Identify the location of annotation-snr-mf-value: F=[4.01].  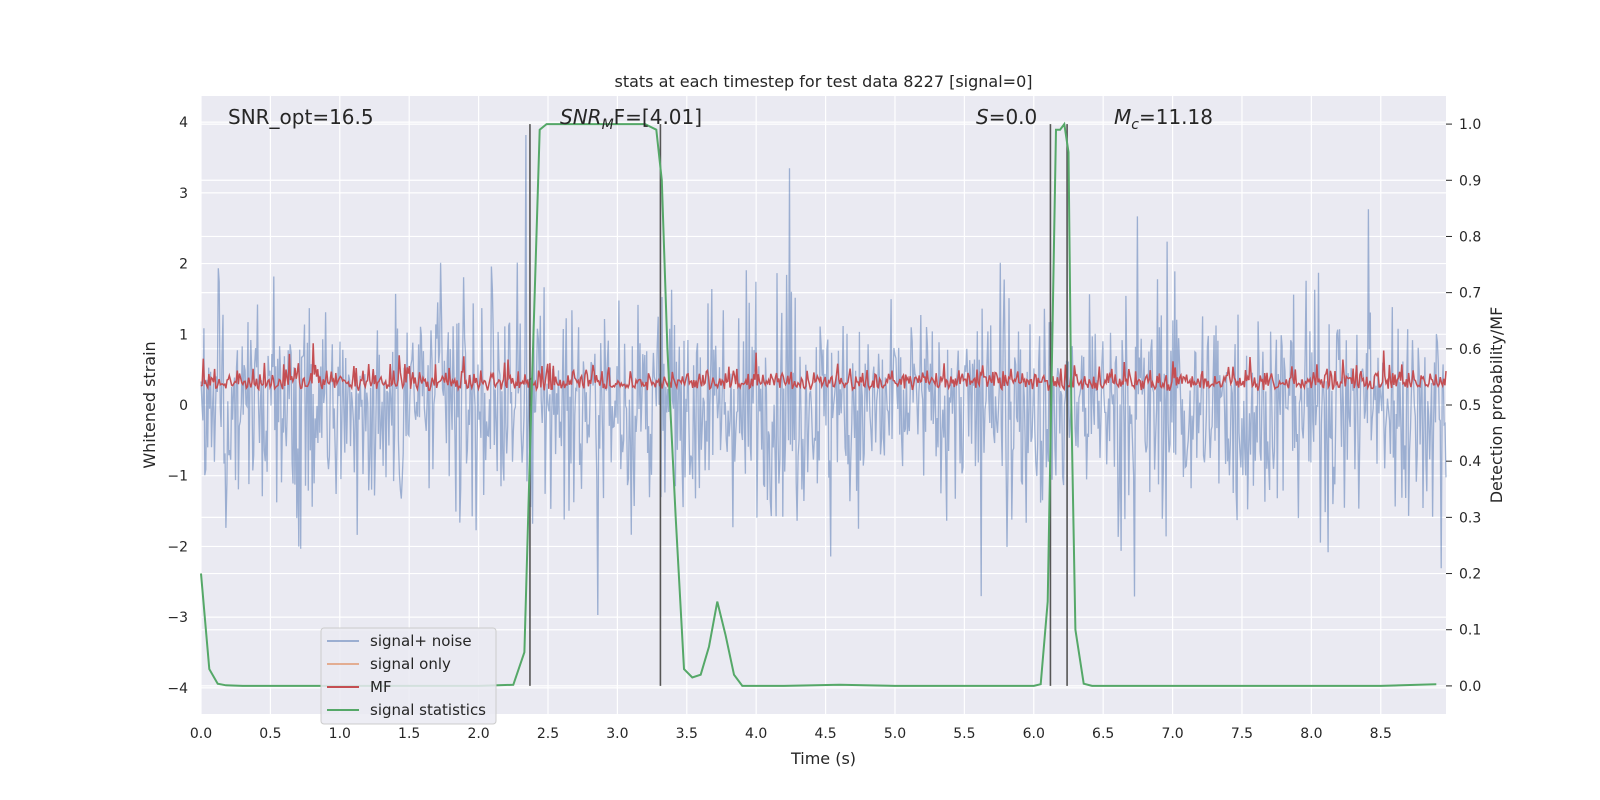
(658, 117).